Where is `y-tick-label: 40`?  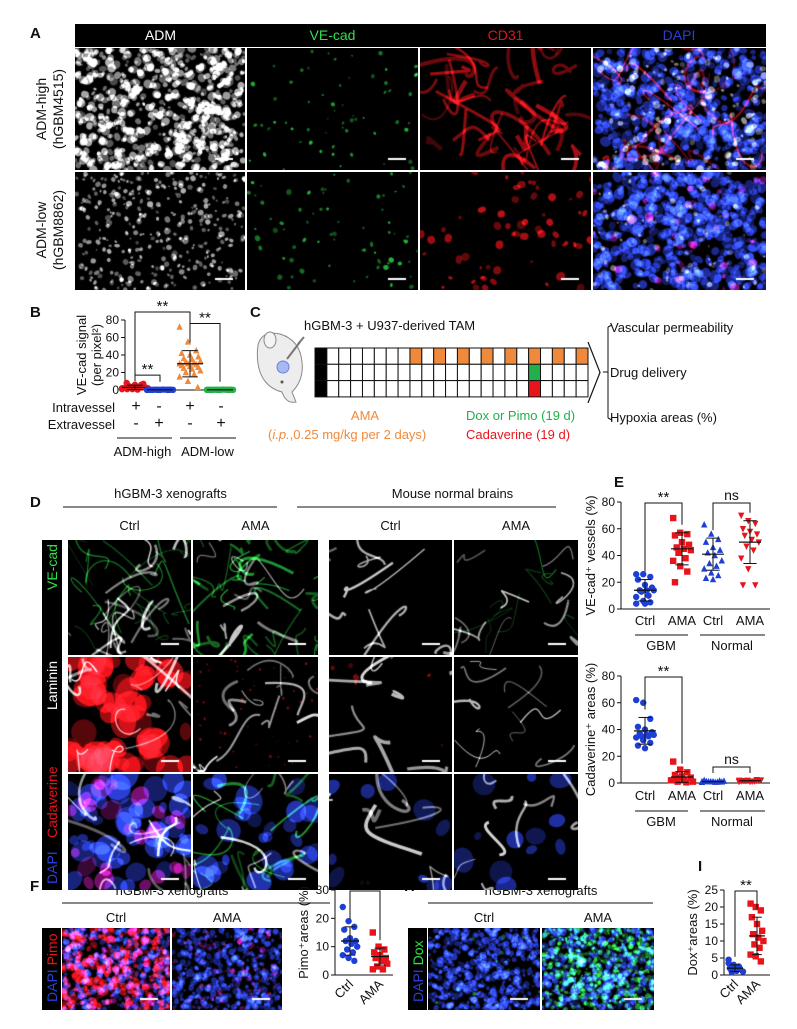 y-tick-label: 40 is located at coordinates (113, 355).